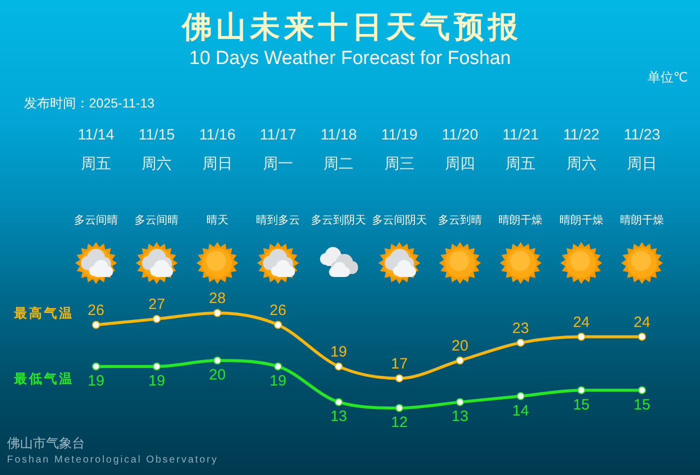  I want to click on x-tick-label: 11/17, so click(278, 135).